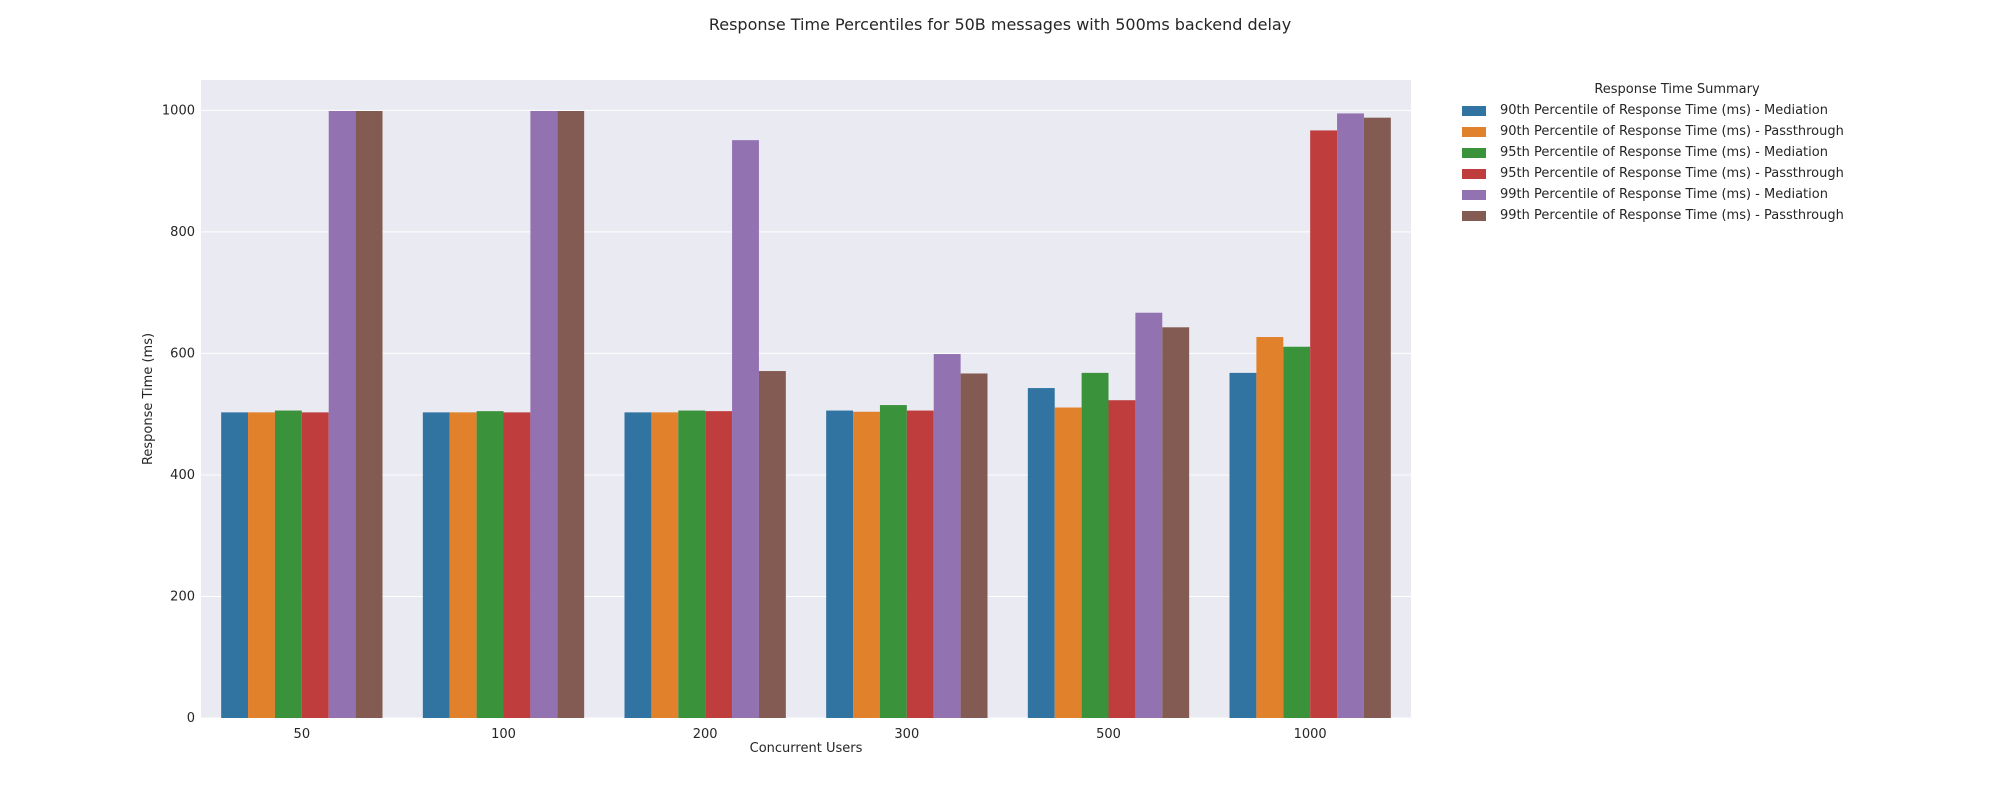  Describe the element at coordinates (705, 734) in the screenshot. I see `x-tick-label: 200` at that location.